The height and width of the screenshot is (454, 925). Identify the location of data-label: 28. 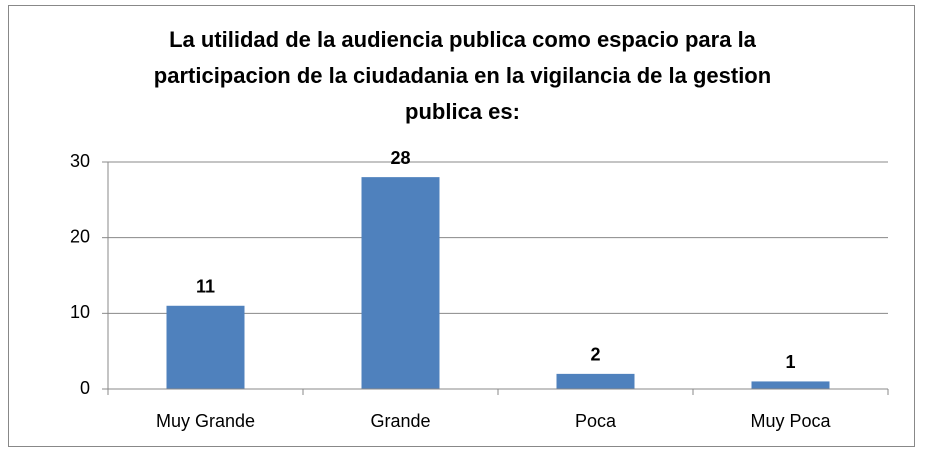
(400, 158).